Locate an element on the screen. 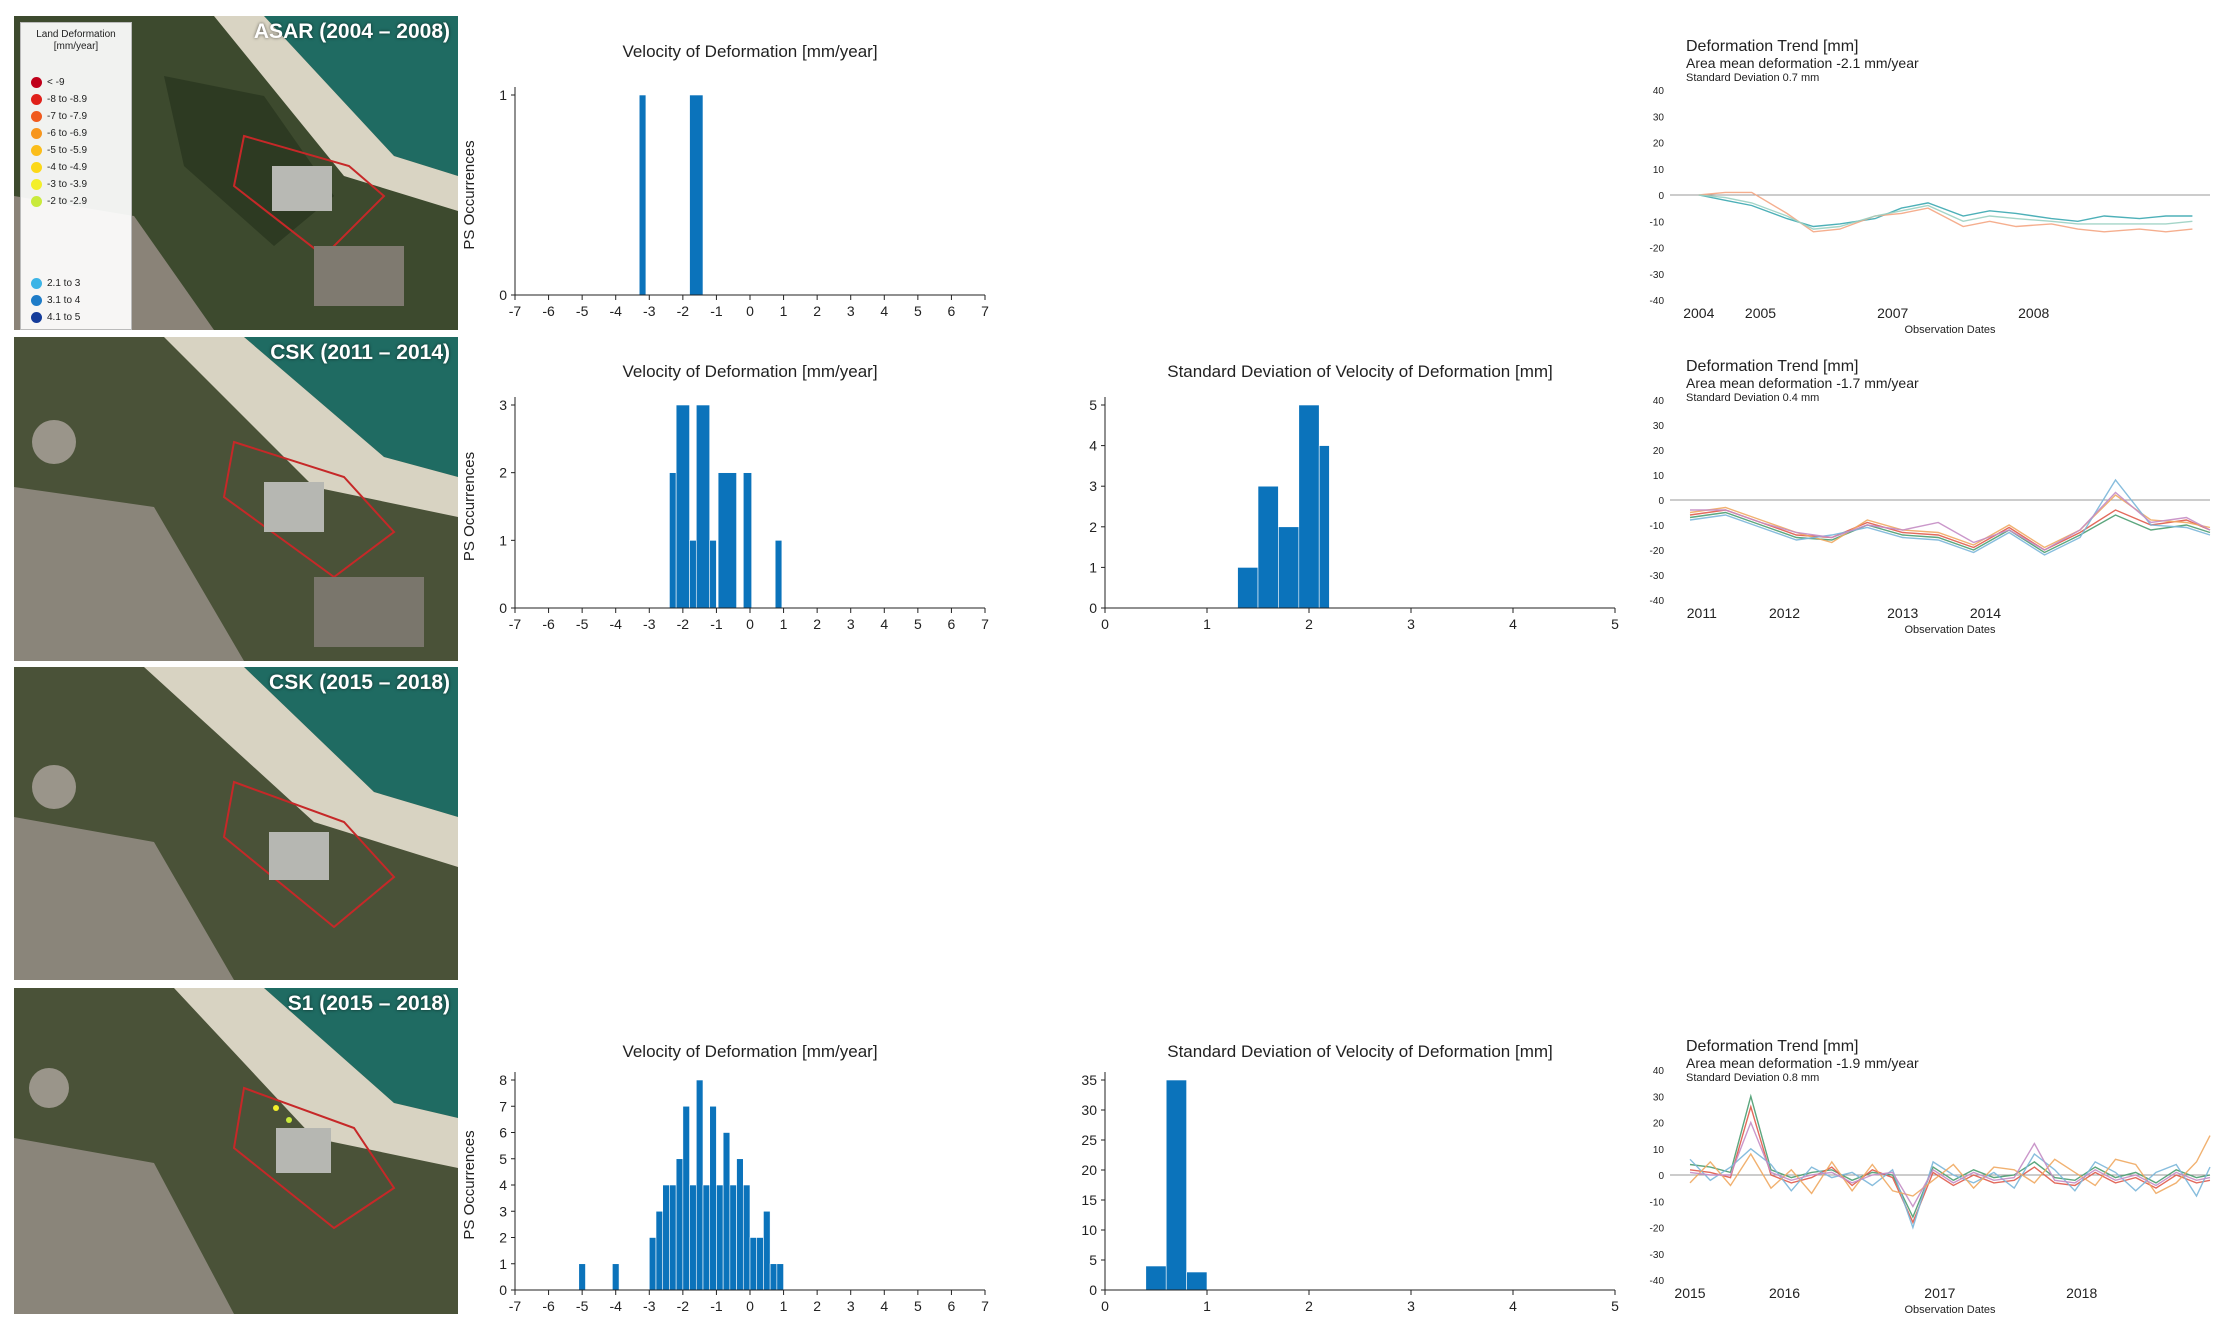 The image size is (2223, 1327). map-title: ASAR (2004 – 2008) is located at coordinates (351, 31).